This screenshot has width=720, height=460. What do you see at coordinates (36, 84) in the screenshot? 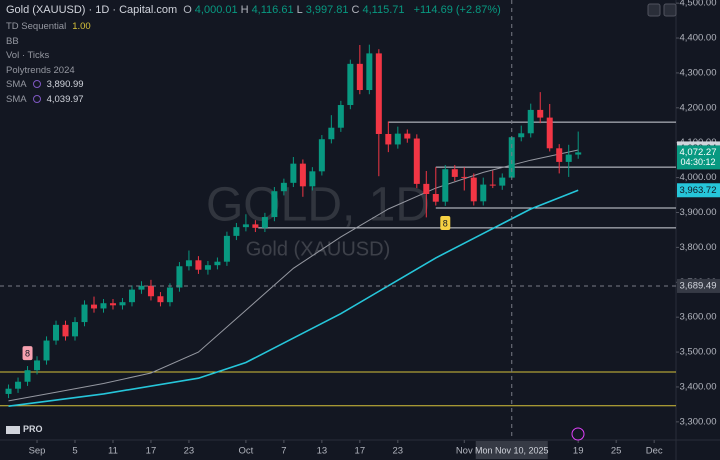
I see `indicator-icon` at bounding box center [36, 84].